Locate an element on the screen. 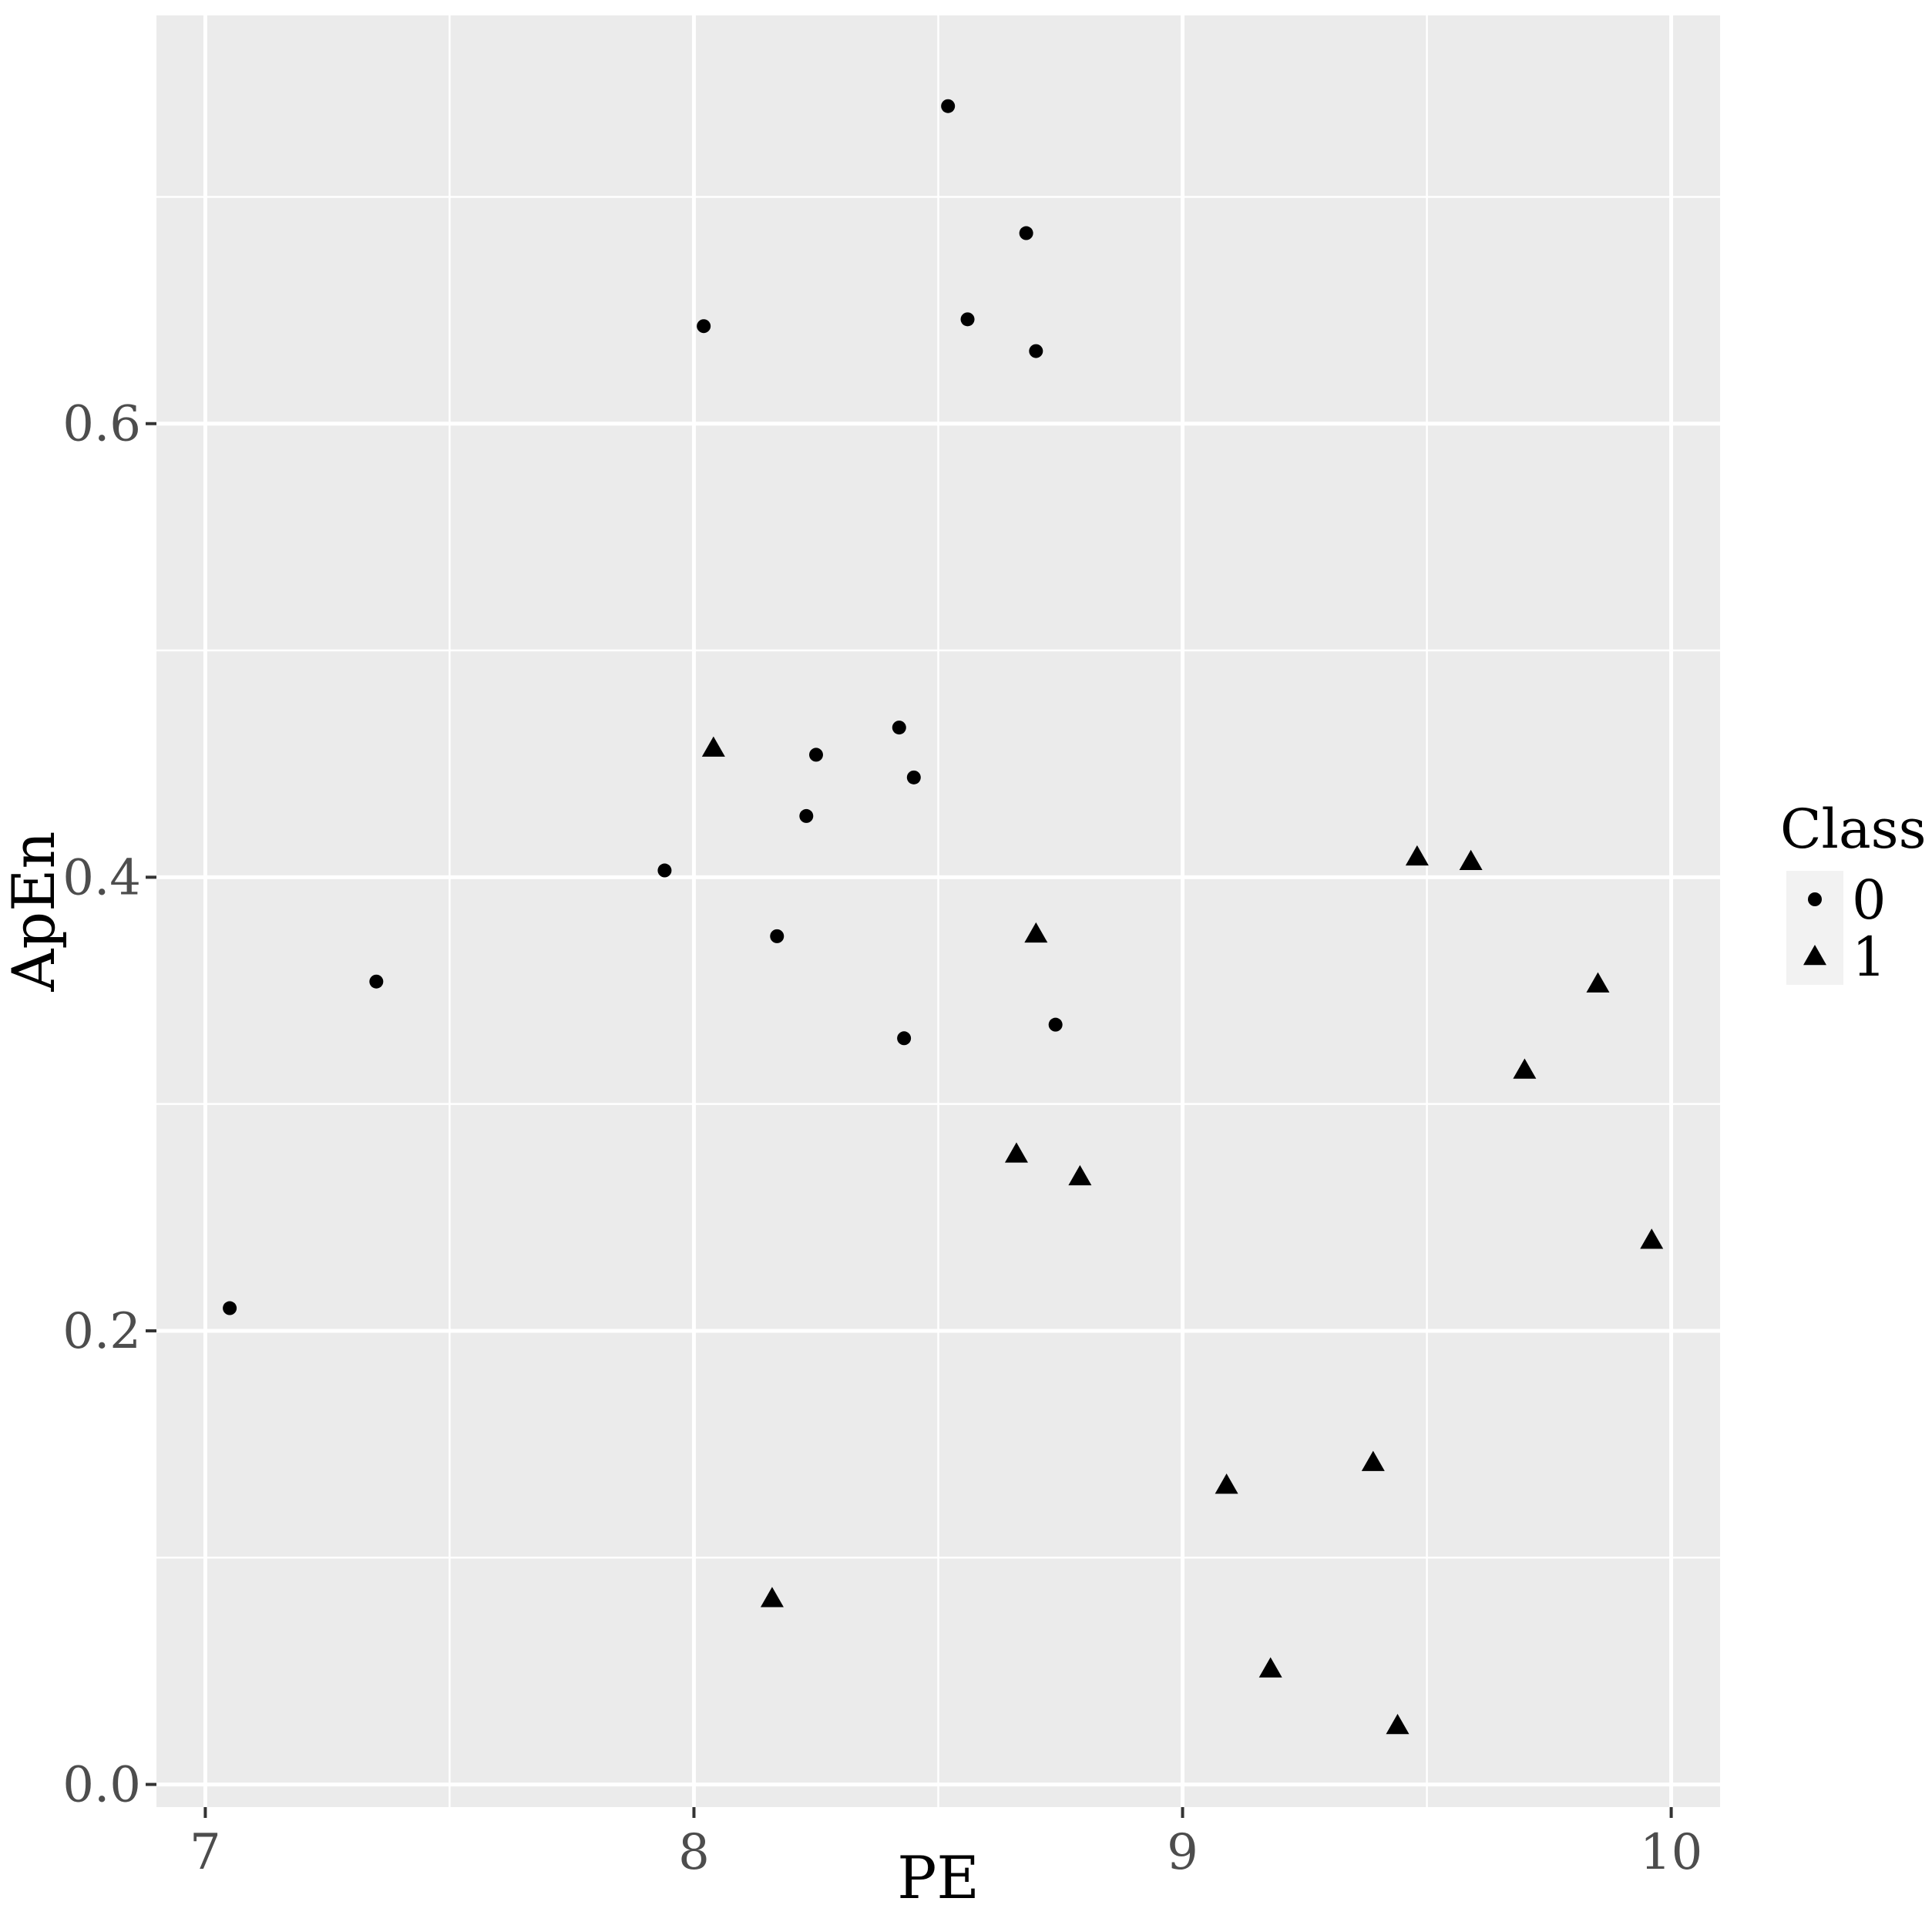  legend-circle-marker is located at coordinates (1815, 899).